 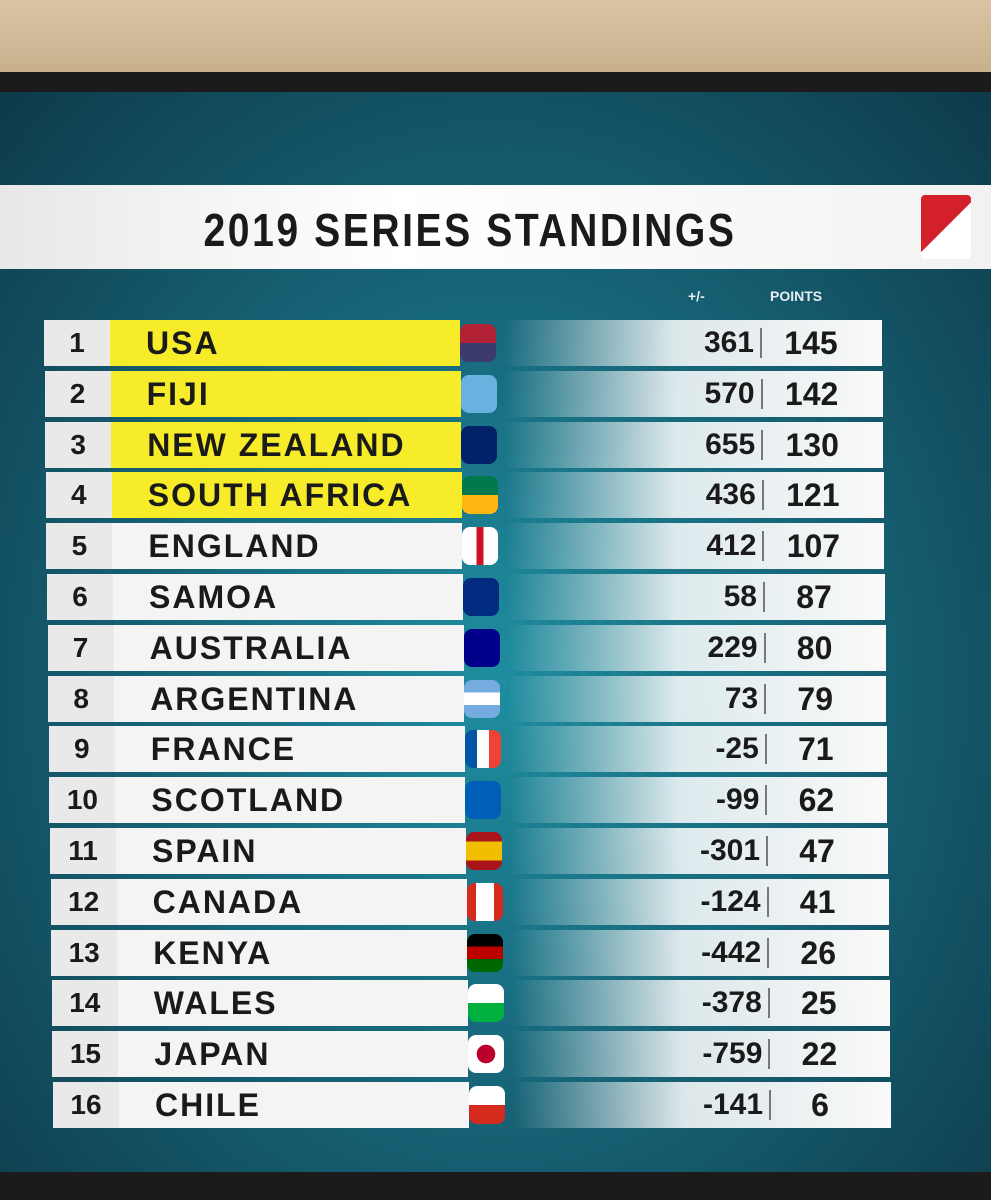 What do you see at coordinates (820, 1105) in the screenshot?
I see `points: 6` at bounding box center [820, 1105].